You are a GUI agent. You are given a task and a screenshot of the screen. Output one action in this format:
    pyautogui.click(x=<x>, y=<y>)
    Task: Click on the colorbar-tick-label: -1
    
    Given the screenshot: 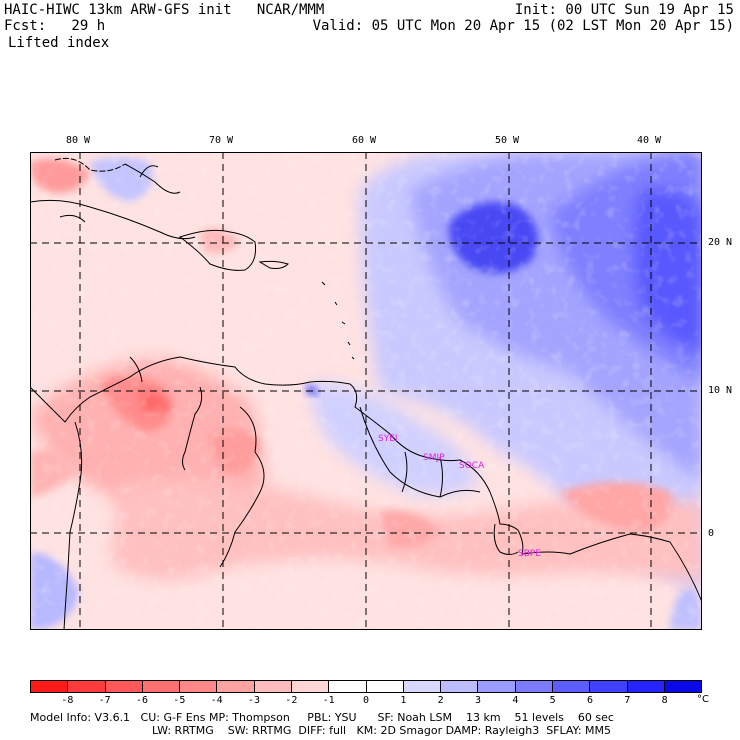 What is the action you would take?
    pyautogui.click(x=328, y=700)
    